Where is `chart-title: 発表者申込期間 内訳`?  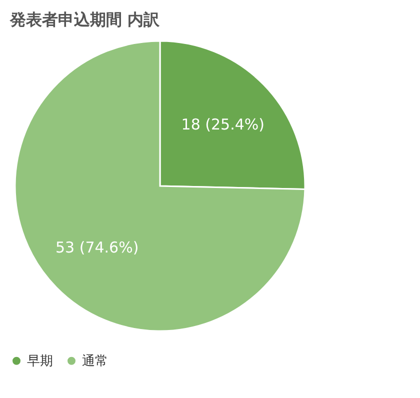 chart-title: 発表者申込期間 内訳 is located at coordinates (85, 19).